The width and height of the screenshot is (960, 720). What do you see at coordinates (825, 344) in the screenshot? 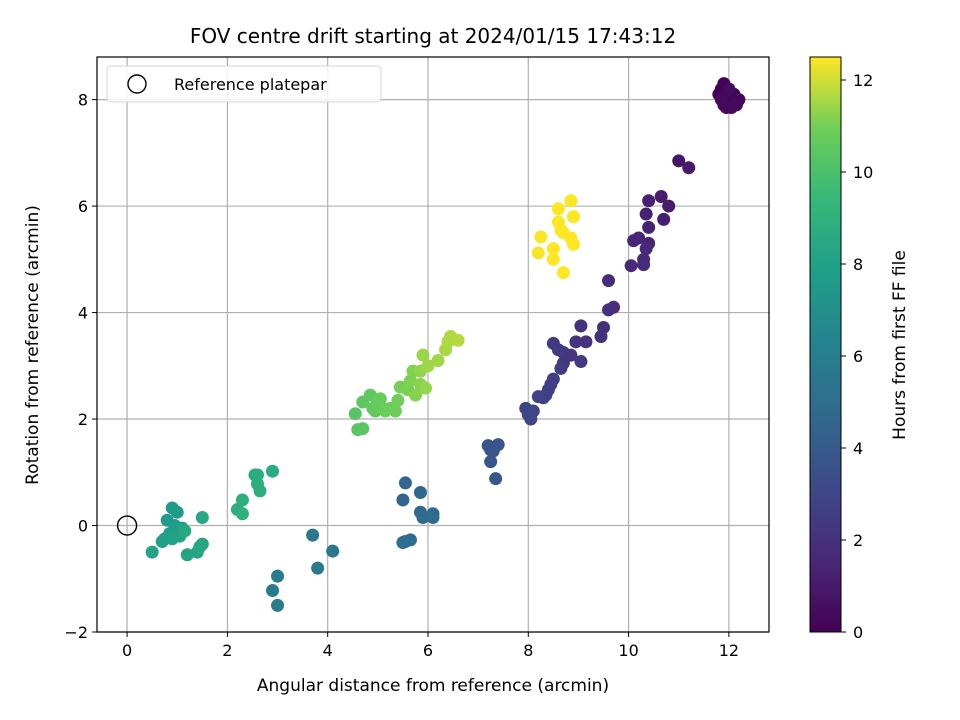
I see `colorbar-gradient` at bounding box center [825, 344].